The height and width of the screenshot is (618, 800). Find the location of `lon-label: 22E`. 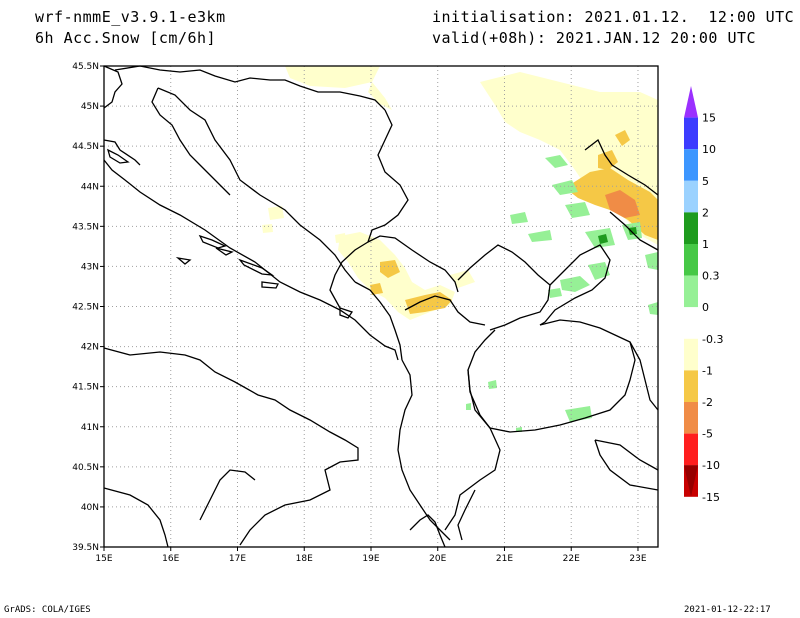

lon-label: 22E is located at coordinates (571, 559).